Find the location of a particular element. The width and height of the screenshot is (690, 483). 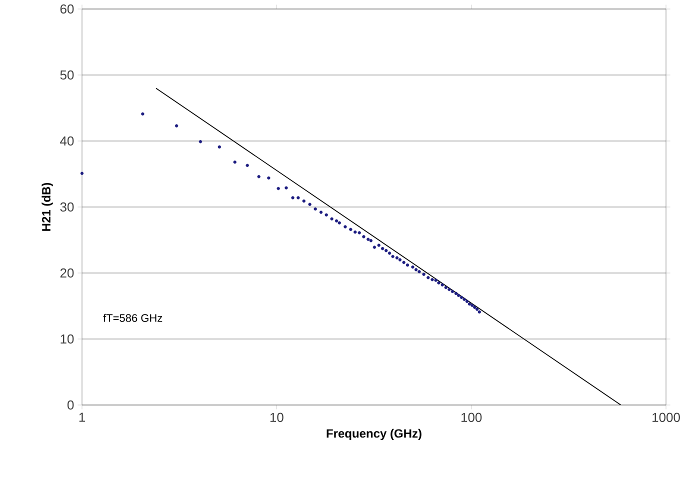

y-tick-label: 10 is located at coordinates (67, 339).